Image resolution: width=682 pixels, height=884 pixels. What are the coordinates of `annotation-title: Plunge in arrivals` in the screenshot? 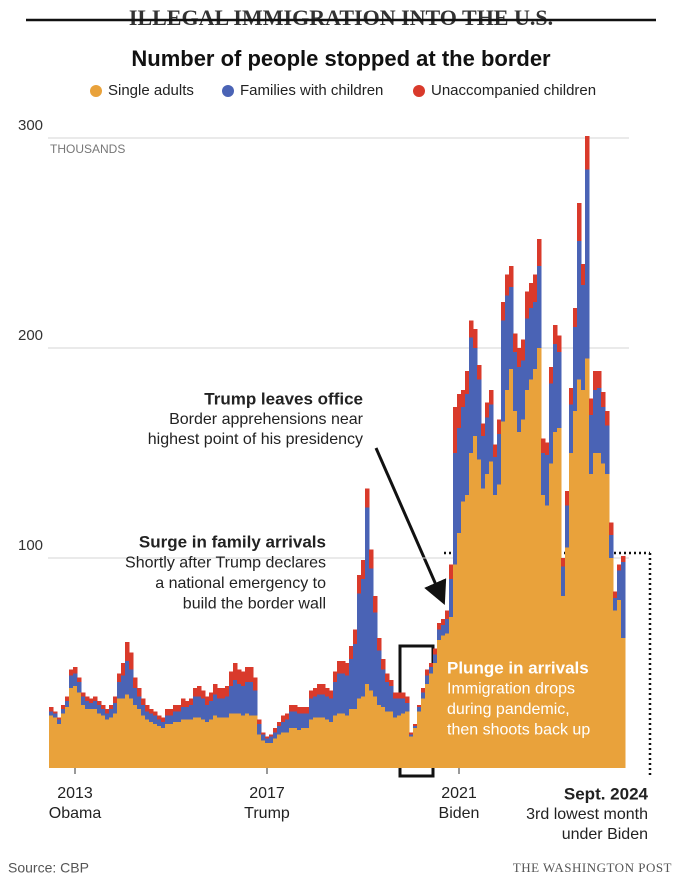 It's located at (518, 667).